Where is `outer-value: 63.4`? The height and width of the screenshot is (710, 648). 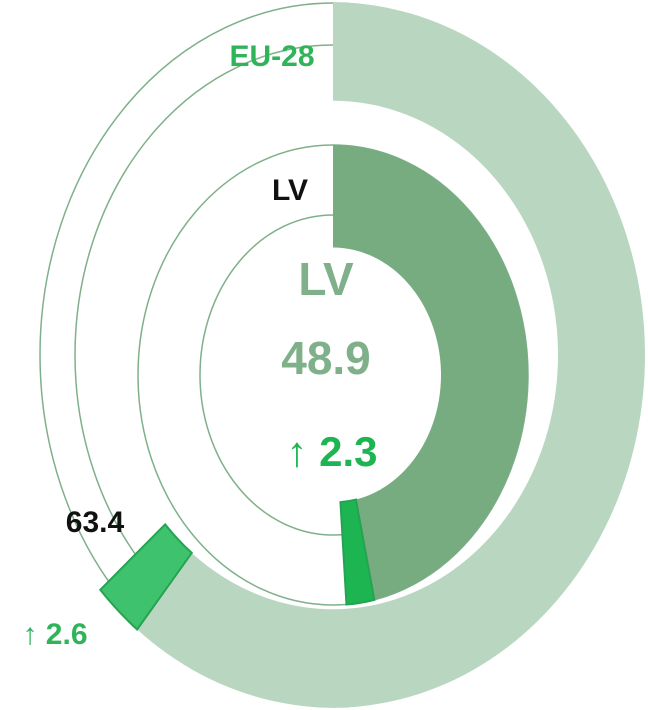 outer-value: 63.4 is located at coordinates (95, 522).